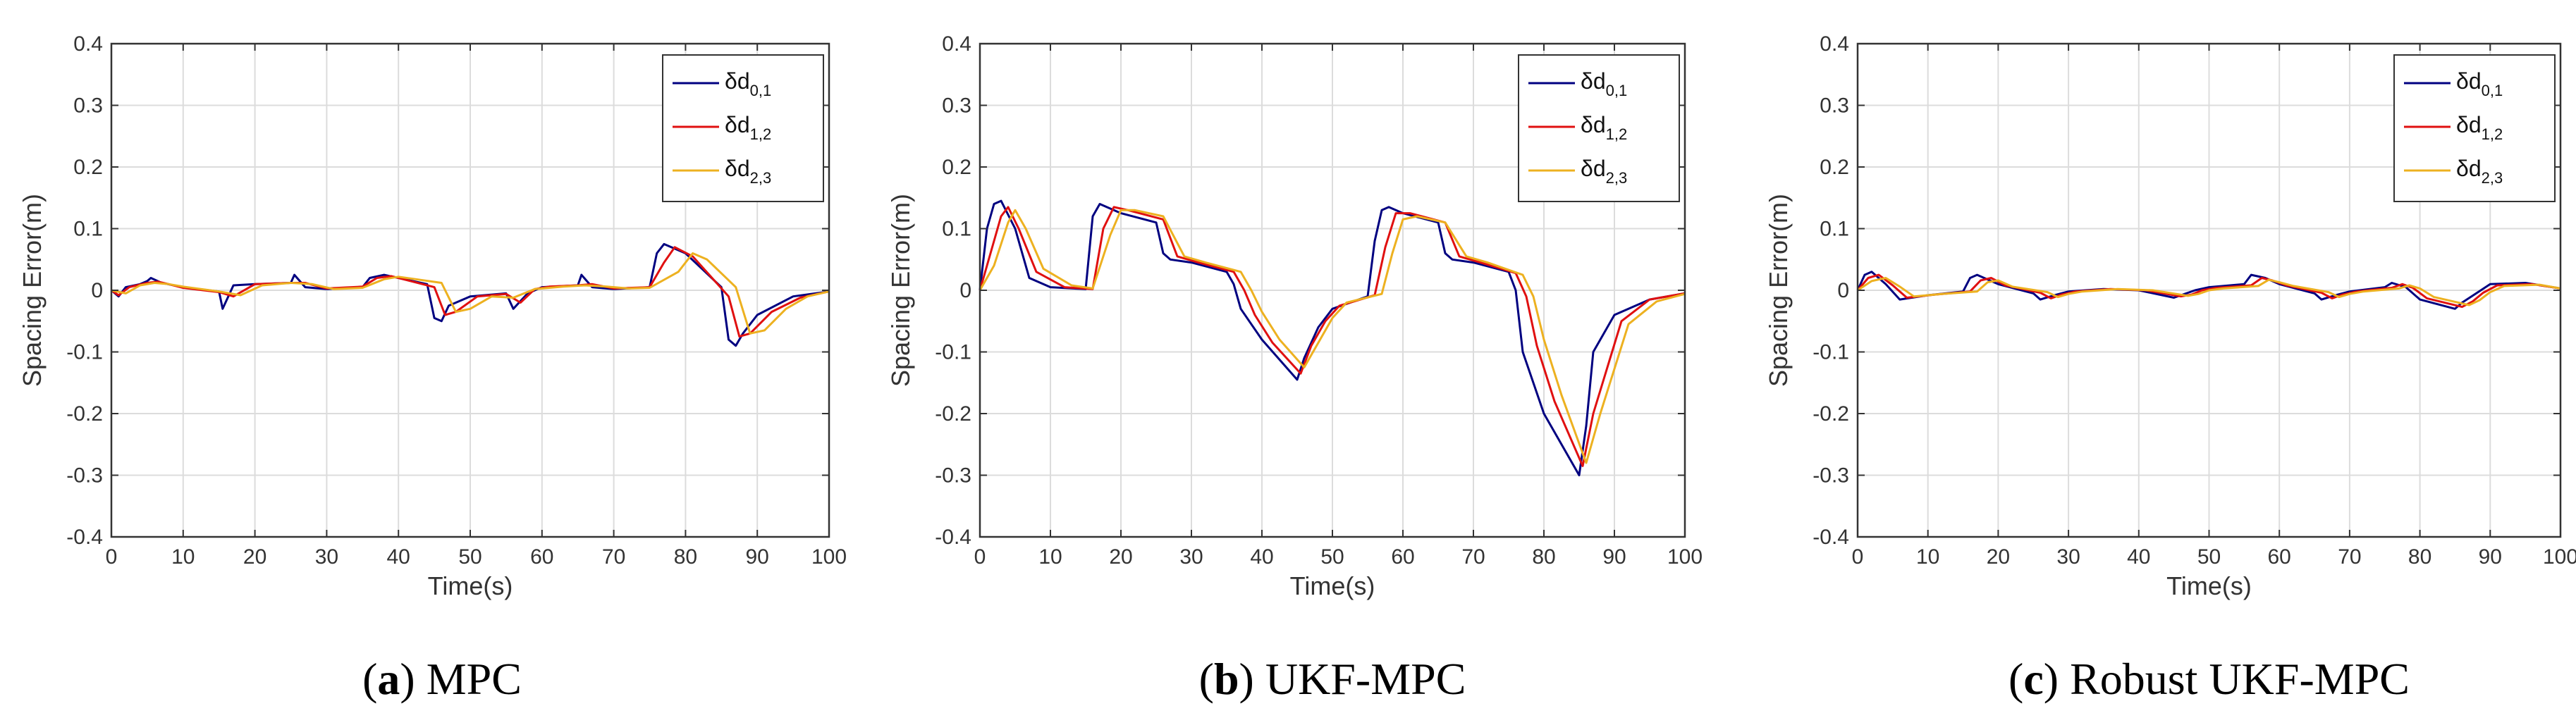 The height and width of the screenshot is (725, 2576). I want to click on panel-caption: (c) Robust UKF-MPC, so click(2209, 679).